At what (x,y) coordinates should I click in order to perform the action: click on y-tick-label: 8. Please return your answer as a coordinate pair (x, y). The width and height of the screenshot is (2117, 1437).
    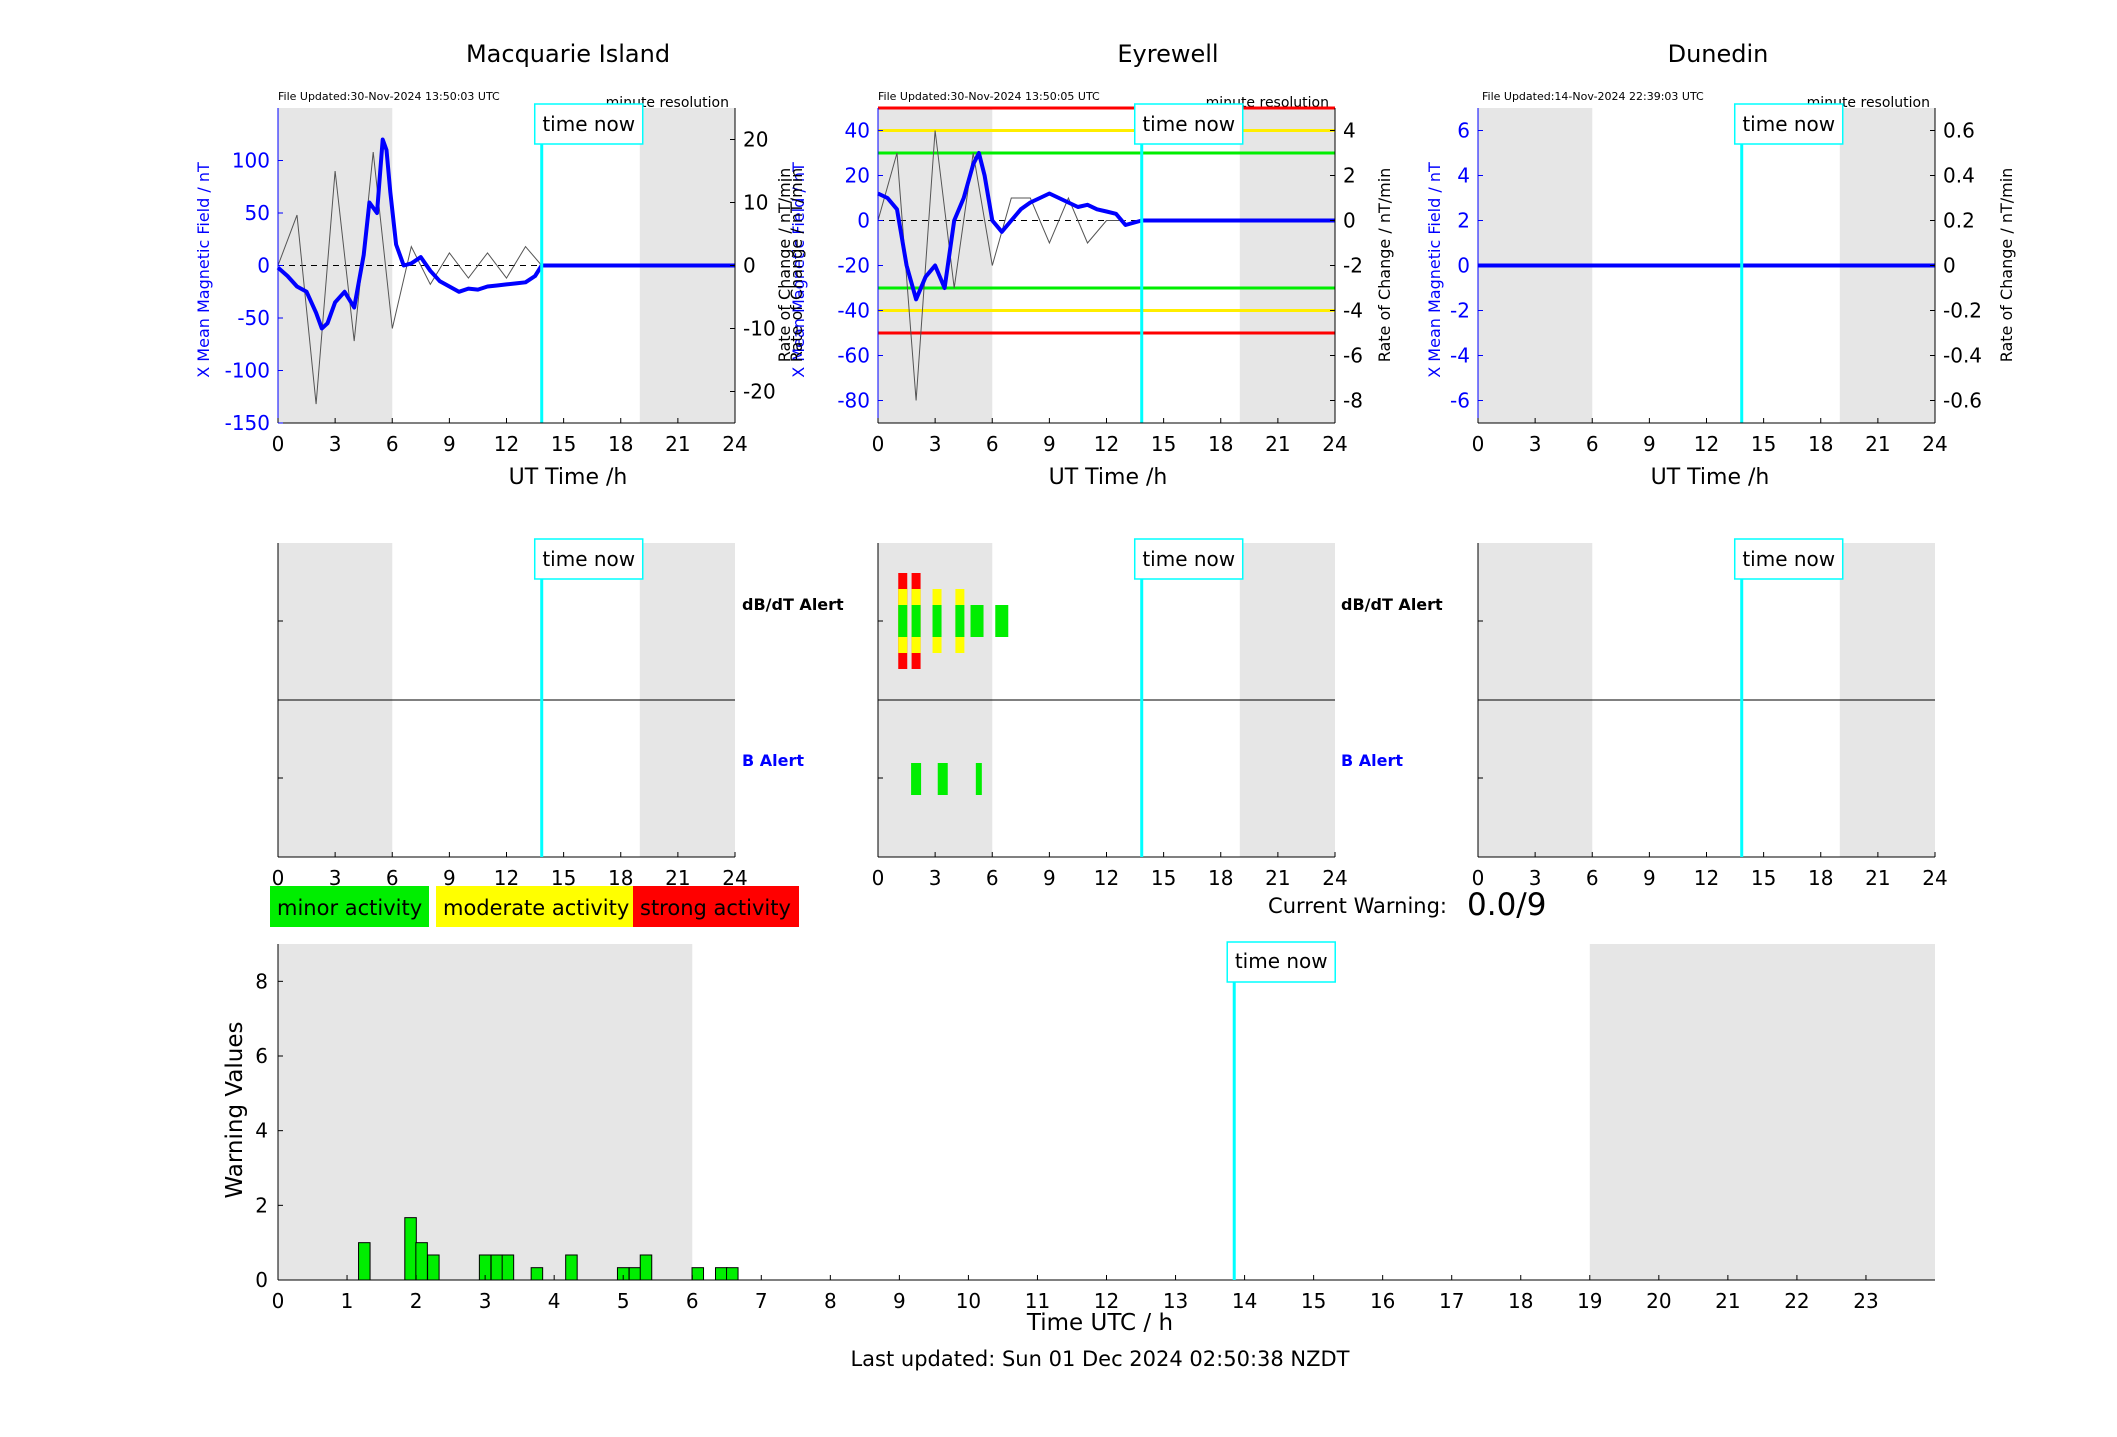
    Looking at the image, I should click on (261, 981).